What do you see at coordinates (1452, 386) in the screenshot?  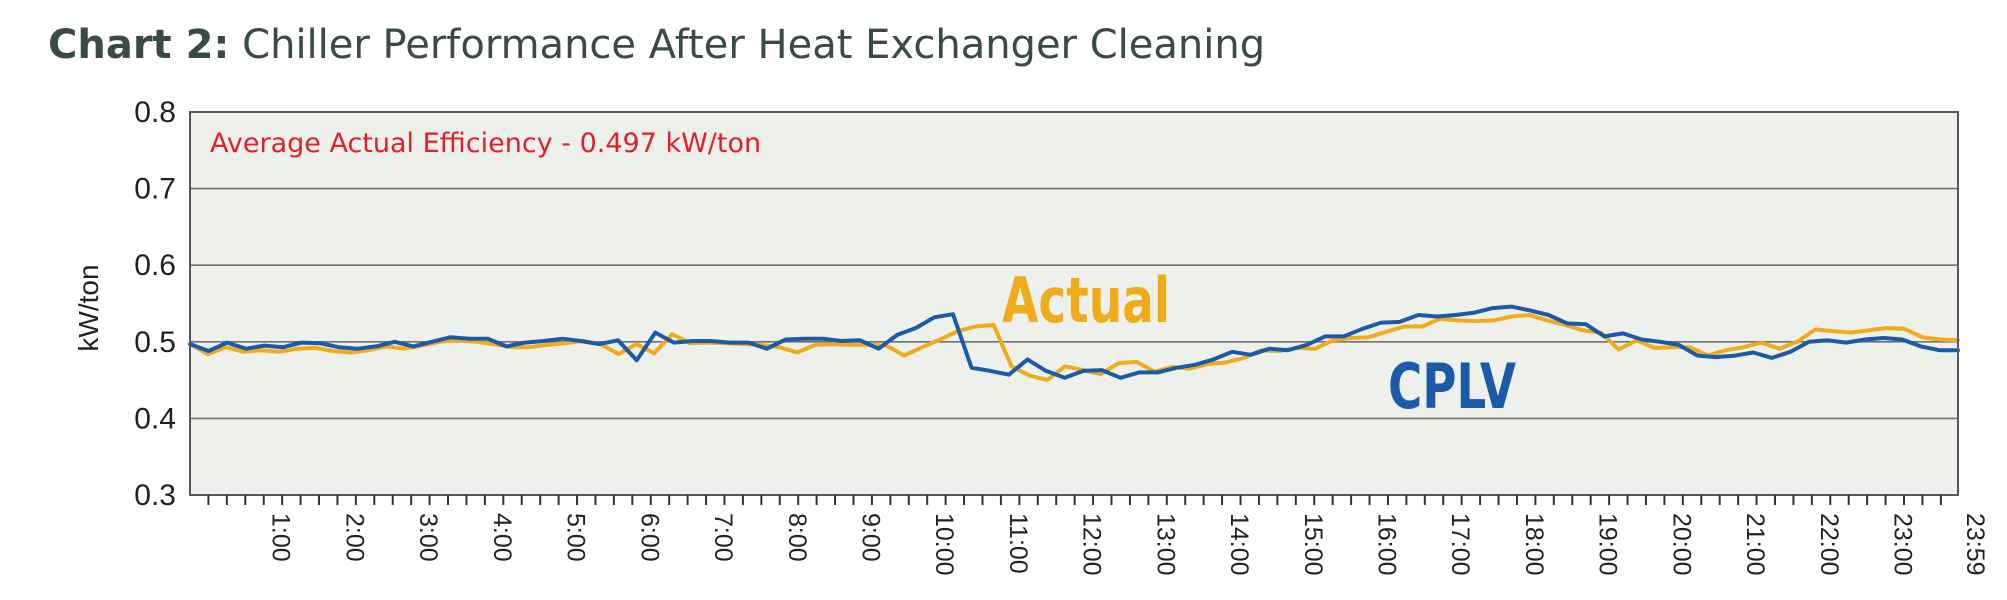 I see `legend-label-cplv: CPLV` at bounding box center [1452, 386].